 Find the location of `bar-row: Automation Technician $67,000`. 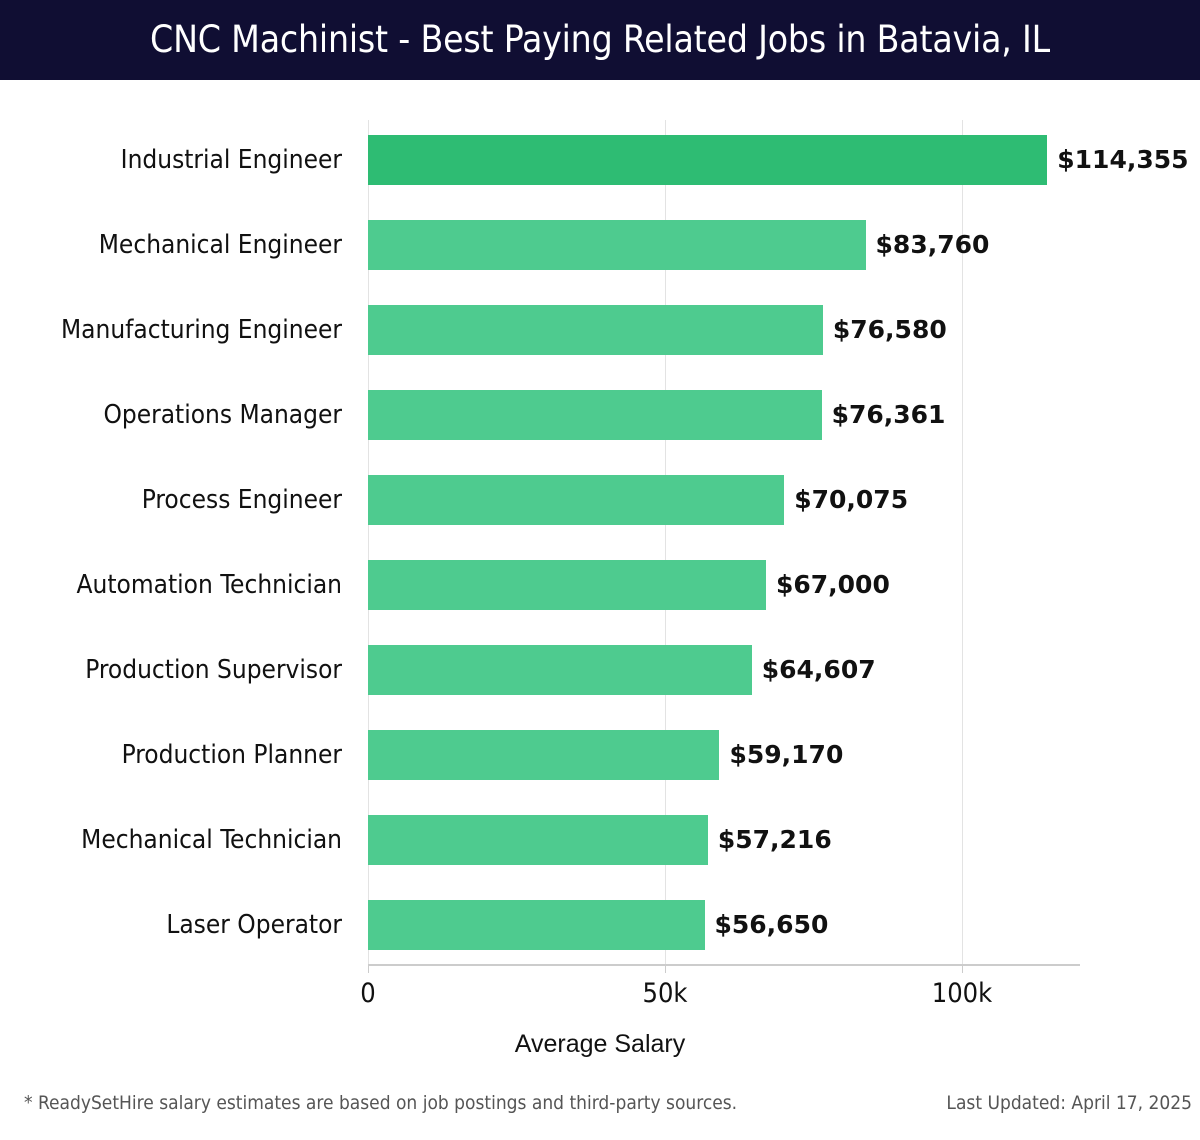

bar-row: Automation Technician $67,000 is located at coordinates (600, 585).